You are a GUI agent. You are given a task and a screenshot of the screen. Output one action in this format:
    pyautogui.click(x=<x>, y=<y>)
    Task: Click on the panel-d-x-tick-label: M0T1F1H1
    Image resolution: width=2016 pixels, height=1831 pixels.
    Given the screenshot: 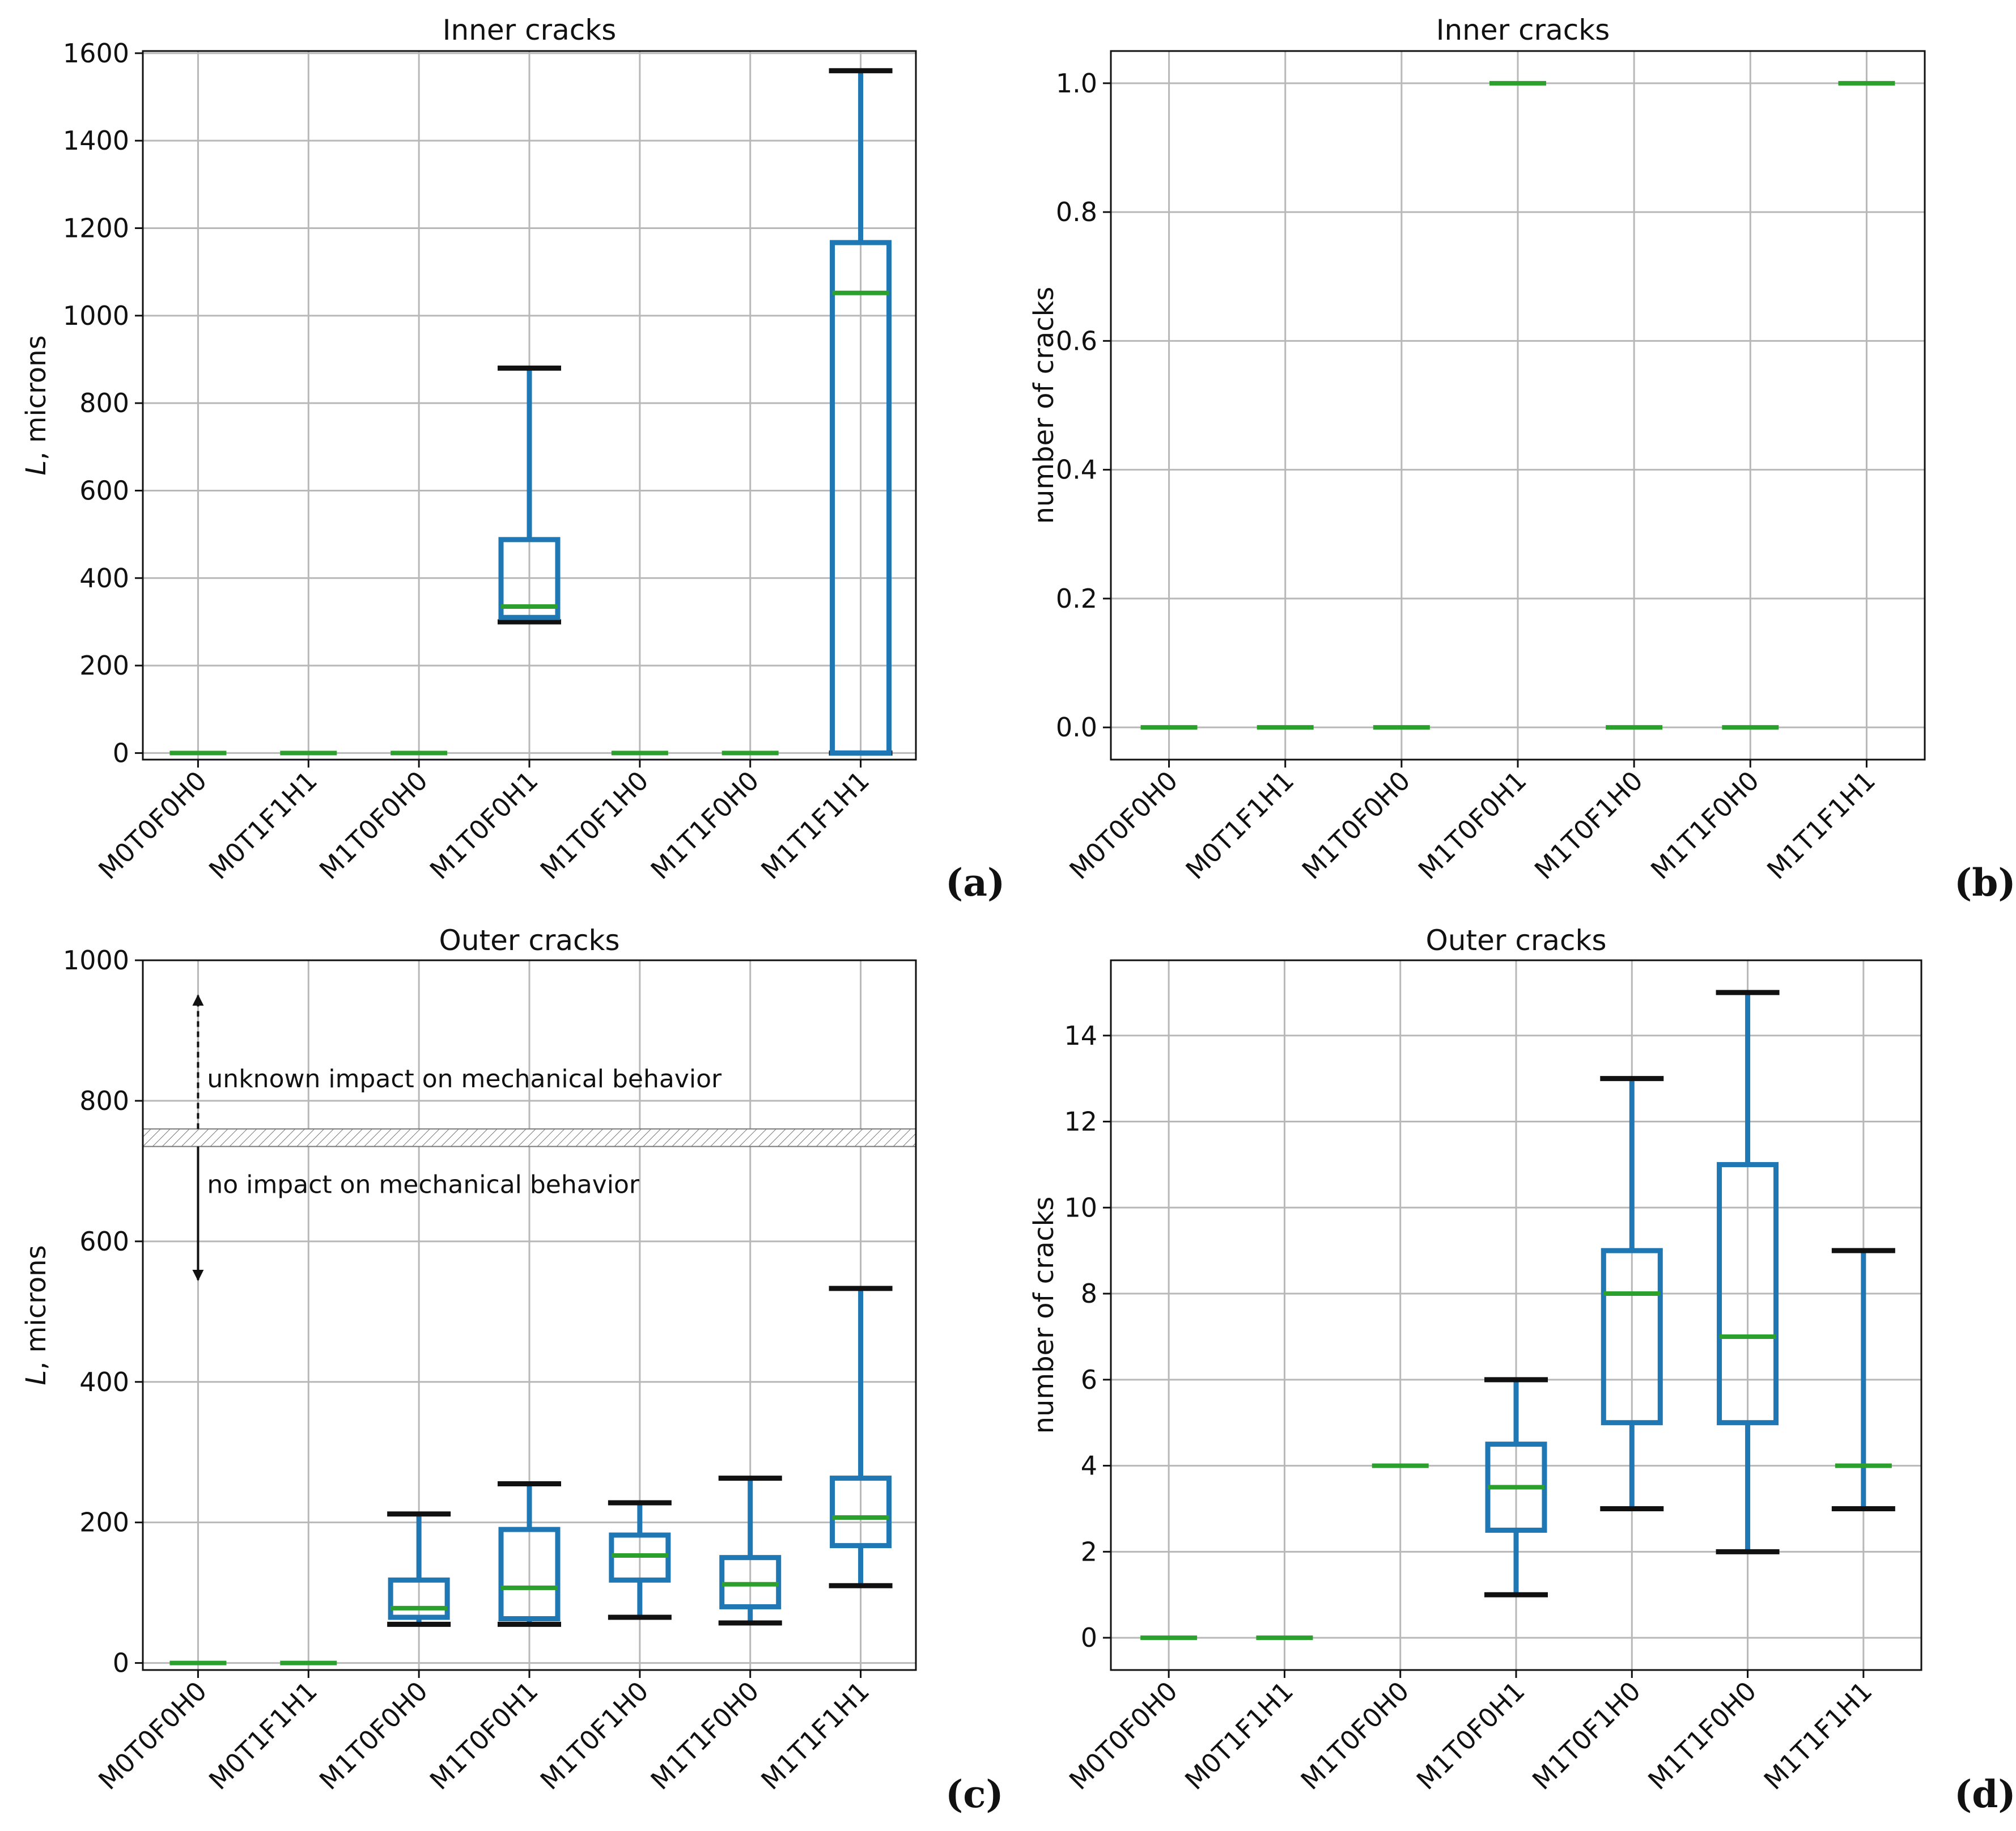 What is the action you would take?
    pyautogui.click(x=1239, y=1736)
    